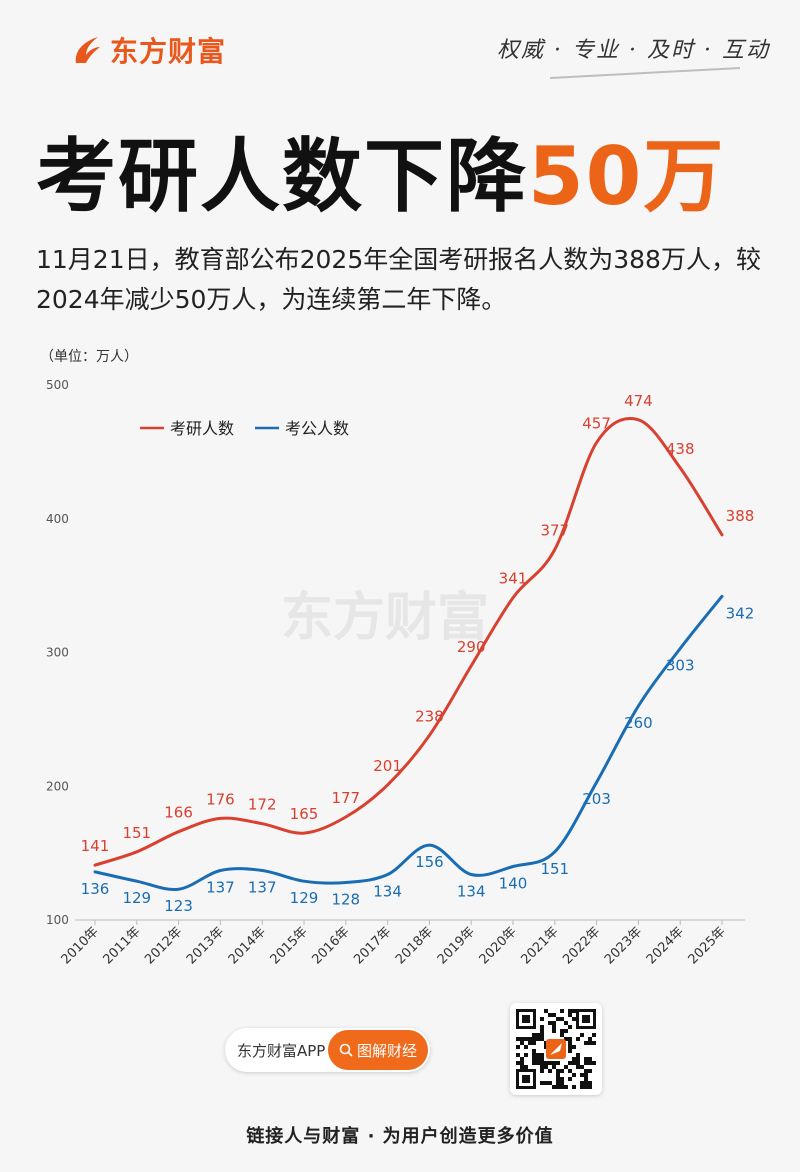  What do you see at coordinates (346, 1050) in the screenshot?
I see `search-icon` at bounding box center [346, 1050].